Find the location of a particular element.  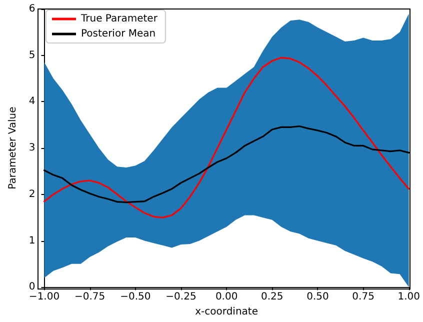

x-tick-label: −0.75 is located at coordinates (90, 297).